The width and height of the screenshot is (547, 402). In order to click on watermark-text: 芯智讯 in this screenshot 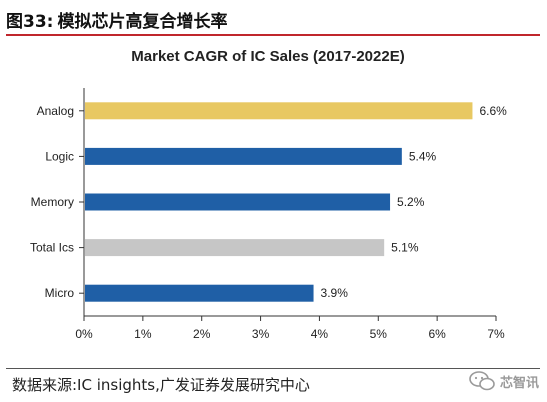, I will do `click(519, 383)`.